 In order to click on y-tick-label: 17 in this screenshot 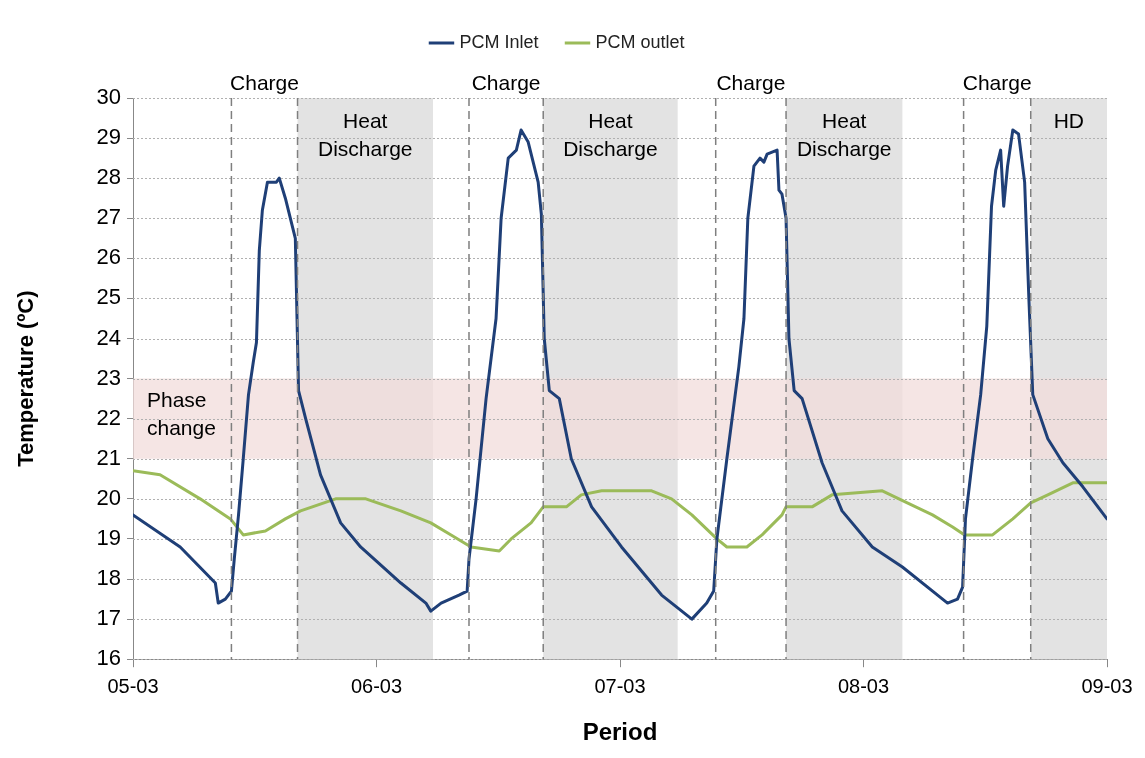, I will do `click(108, 618)`.